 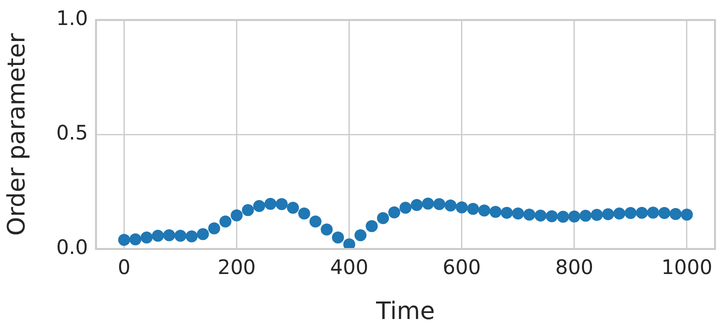 What do you see at coordinates (72, 247) in the screenshot?
I see `y-tick-label: 0.0` at bounding box center [72, 247].